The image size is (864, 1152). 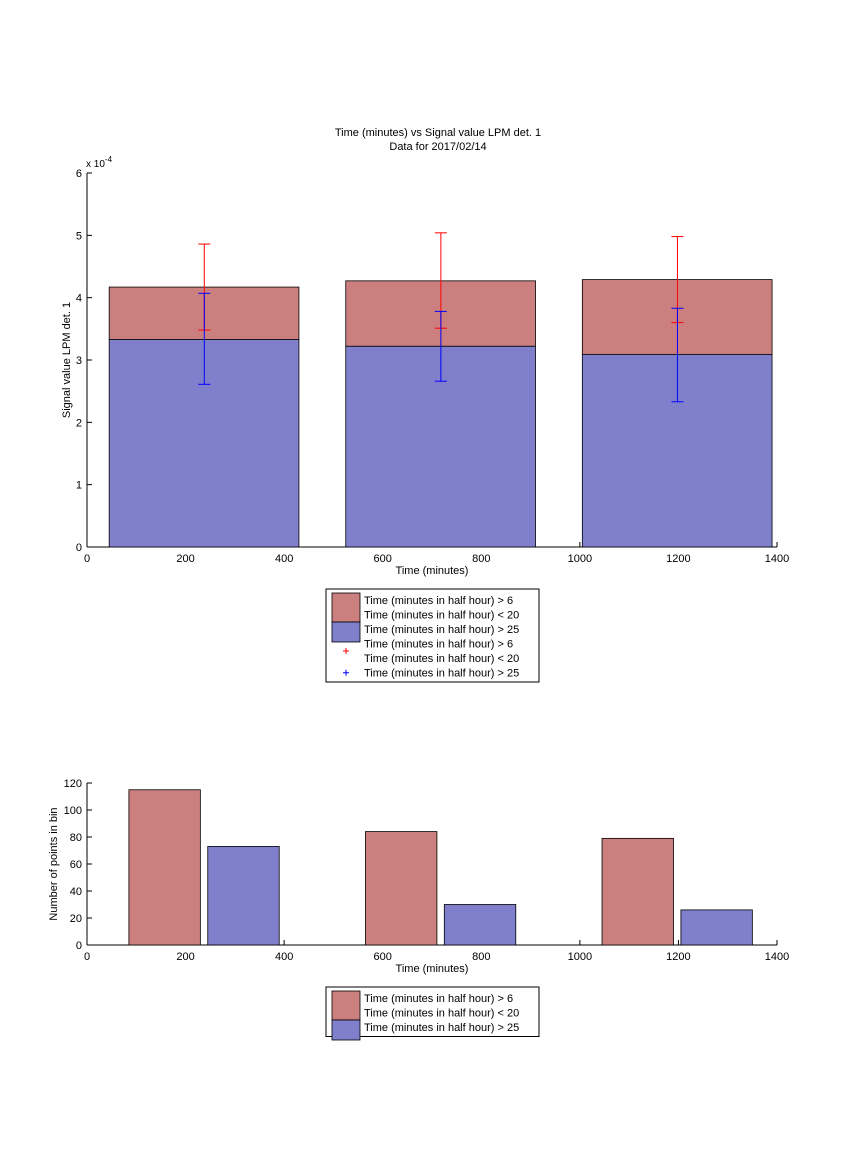 I want to click on top-y-tick-label: 4, so click(x=79, y=299).